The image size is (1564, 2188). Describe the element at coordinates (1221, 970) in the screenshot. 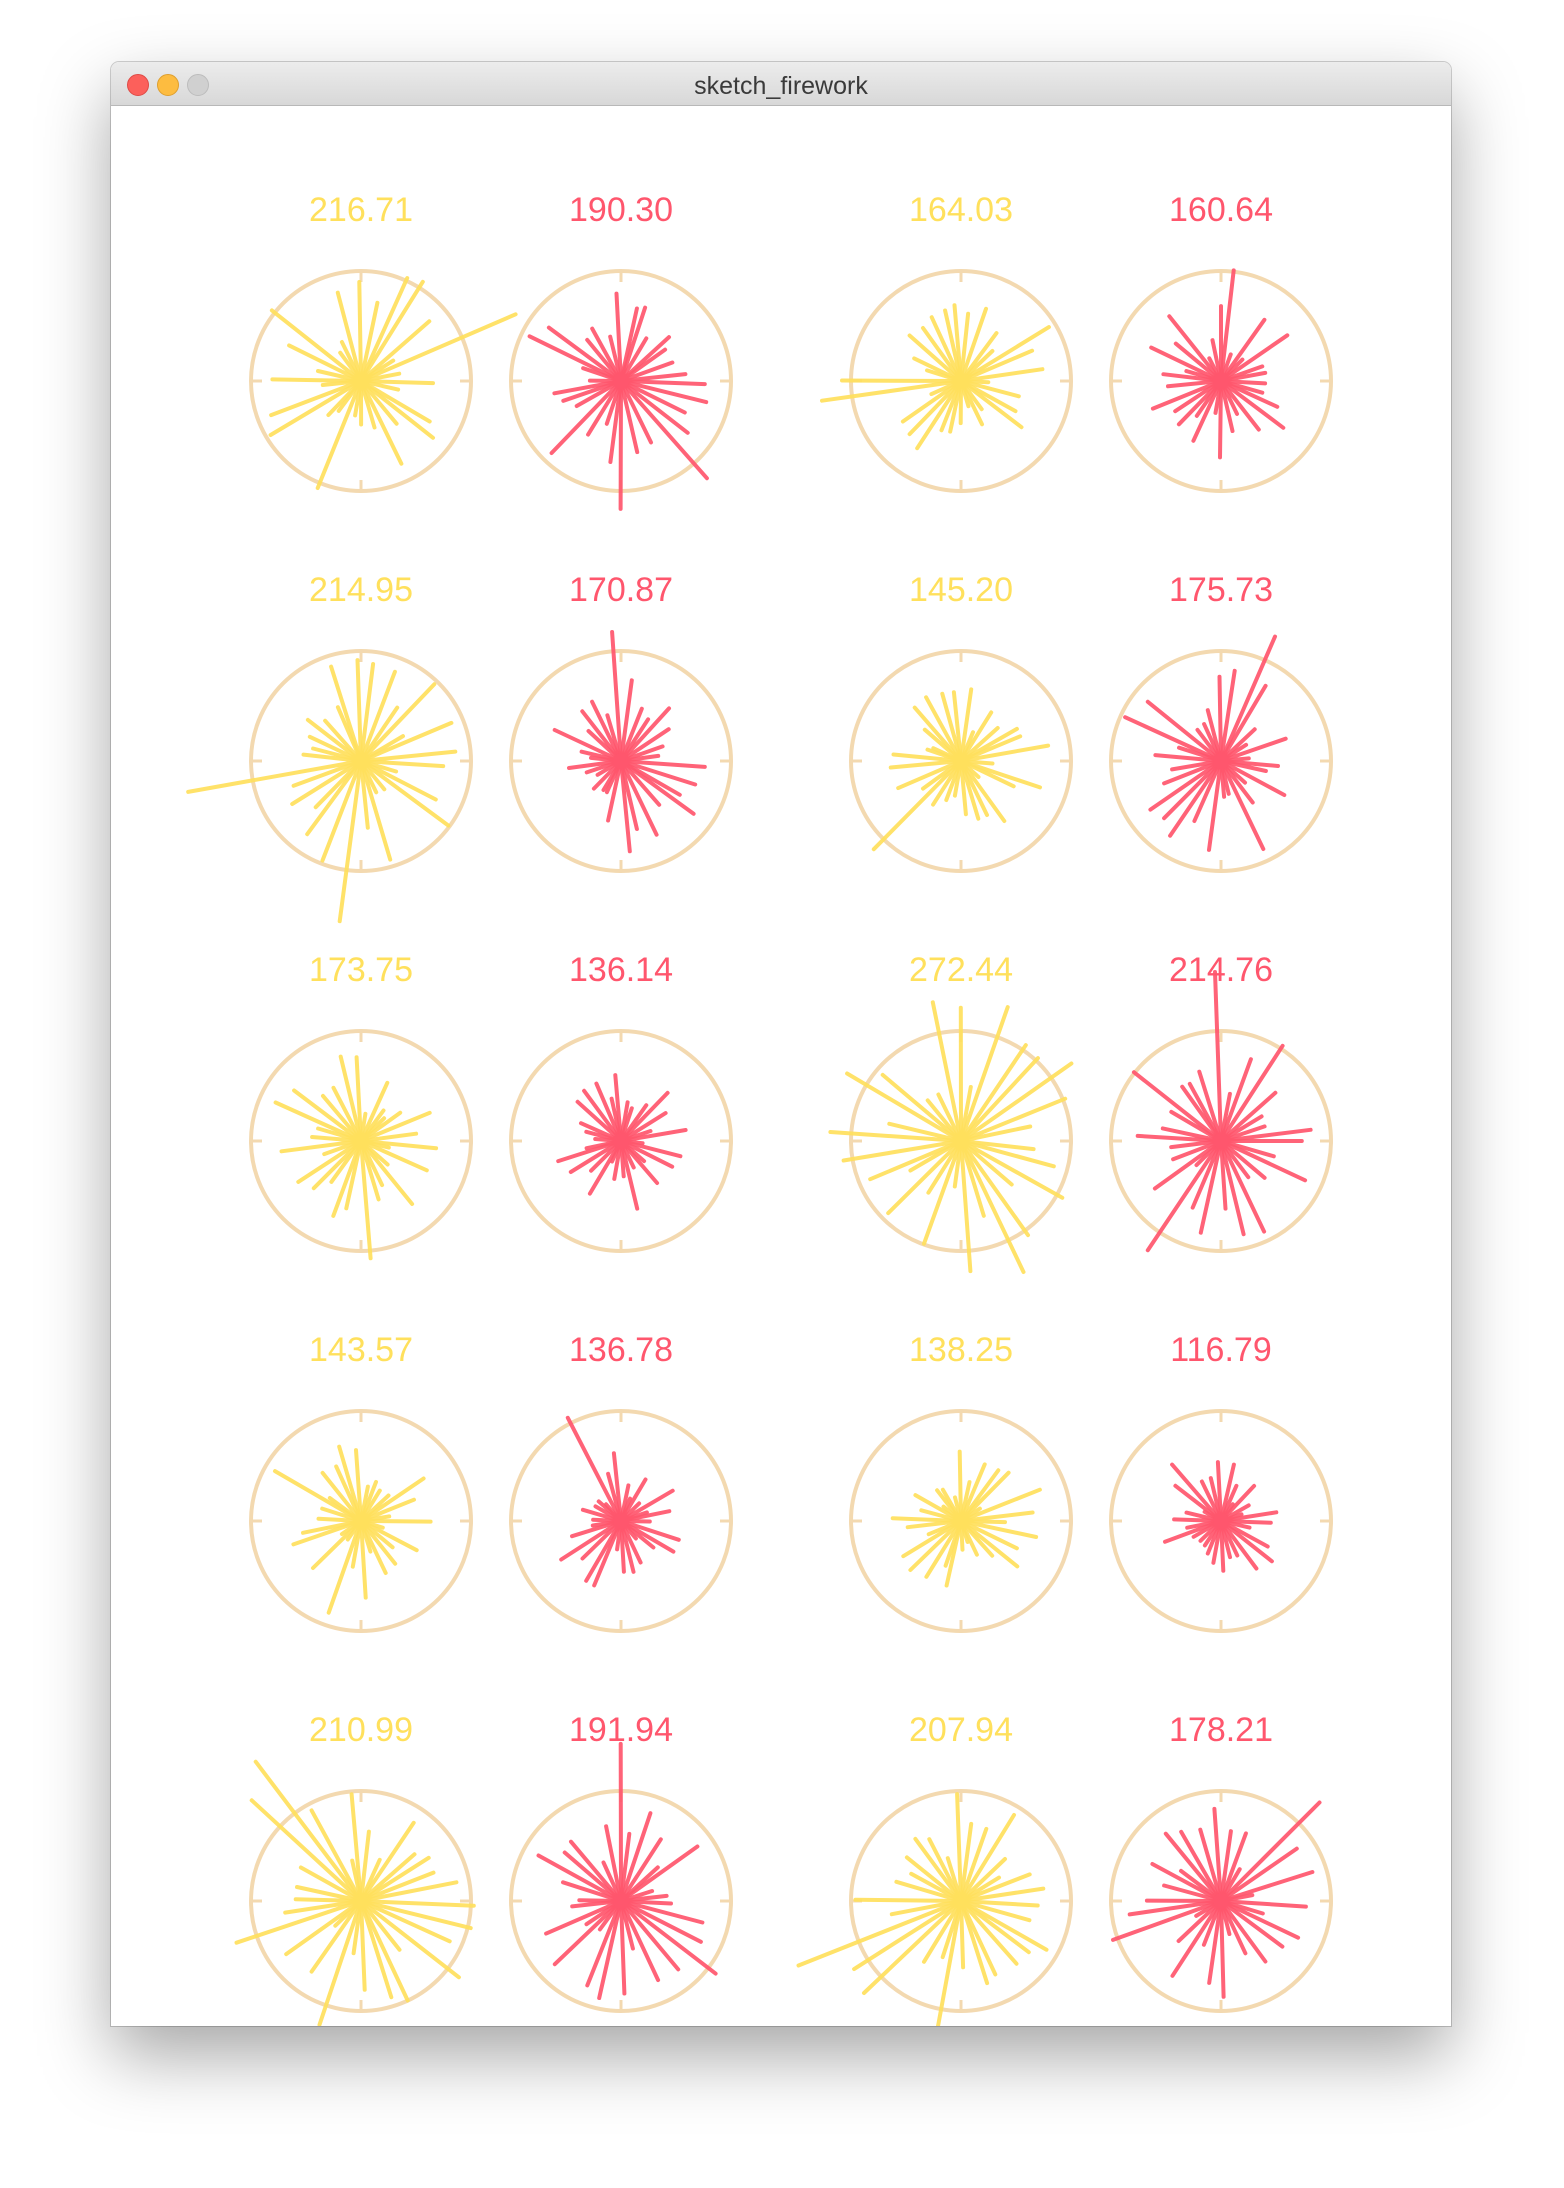

I see `value-label: 214.76` at that location.